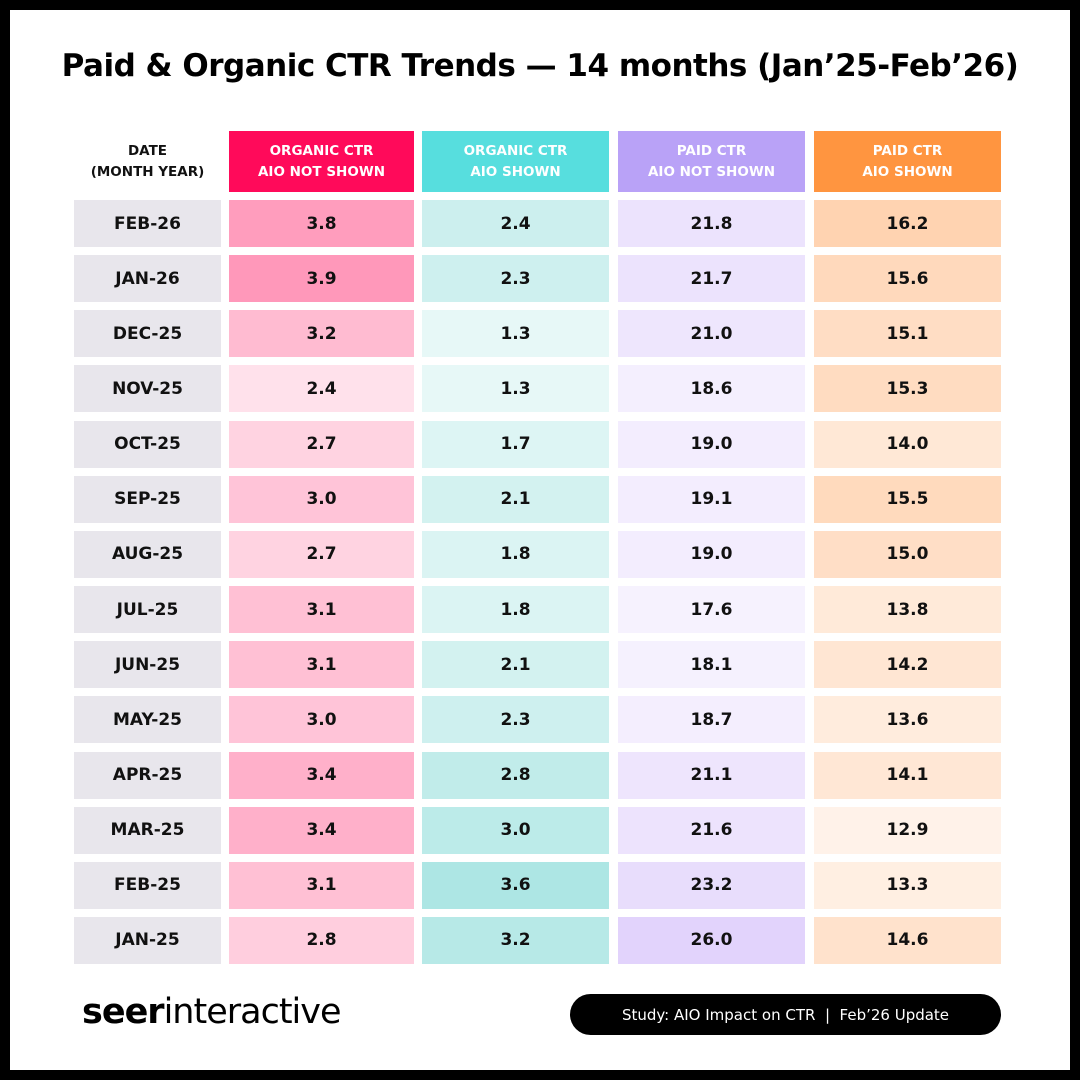 This screenshot has width=1080, height=1080. What do you see at coordinates (147, 610) in the screenshot?
I see `date-cell: JUL-25` at bounding box center [147, 610].